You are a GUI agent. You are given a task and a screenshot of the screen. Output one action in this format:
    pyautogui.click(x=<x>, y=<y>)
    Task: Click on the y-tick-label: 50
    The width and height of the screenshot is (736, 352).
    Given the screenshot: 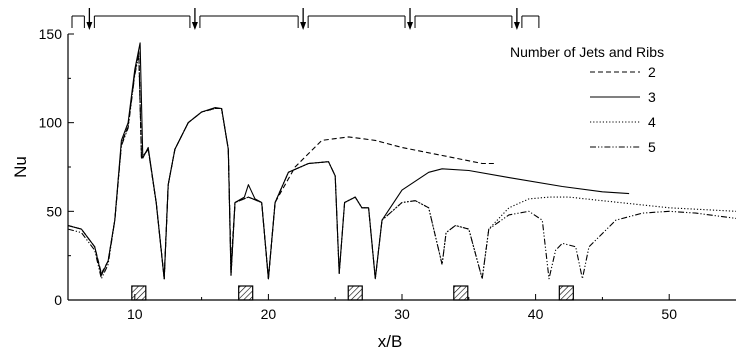 What is the action you would take?
    pyautogui.click(x=54, y=211)
    